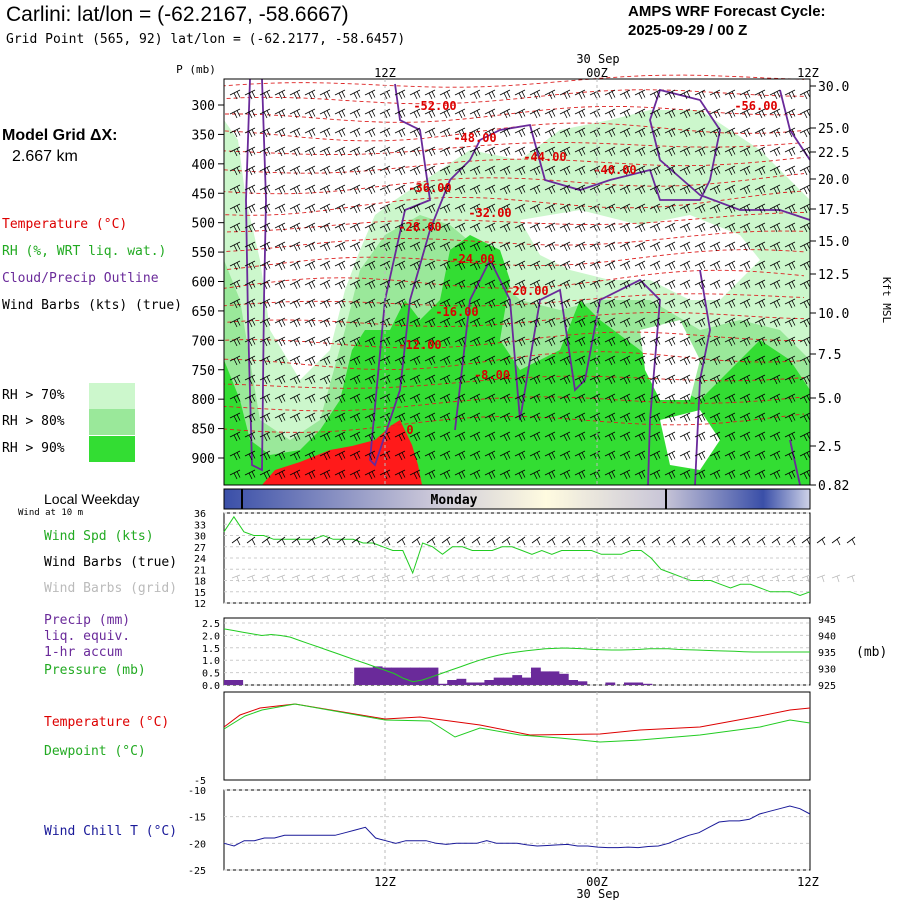 The height and width of the screenshot is (900, 900). Describe the element at coordinates (112, 396) in the screenshot. I see `rh70-swatch` at that location.